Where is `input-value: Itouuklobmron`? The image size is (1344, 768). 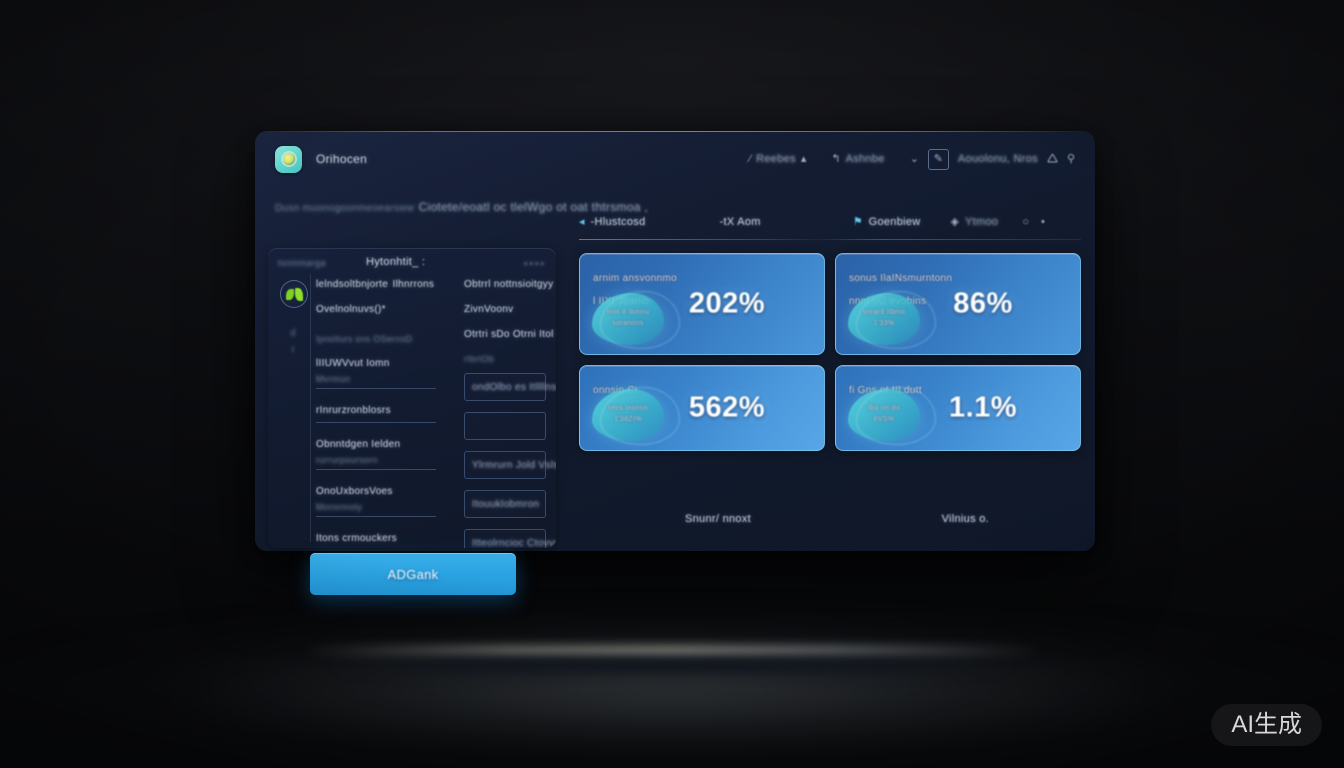 input-value: Itouuklobmron is located at coordinates (506, 504).